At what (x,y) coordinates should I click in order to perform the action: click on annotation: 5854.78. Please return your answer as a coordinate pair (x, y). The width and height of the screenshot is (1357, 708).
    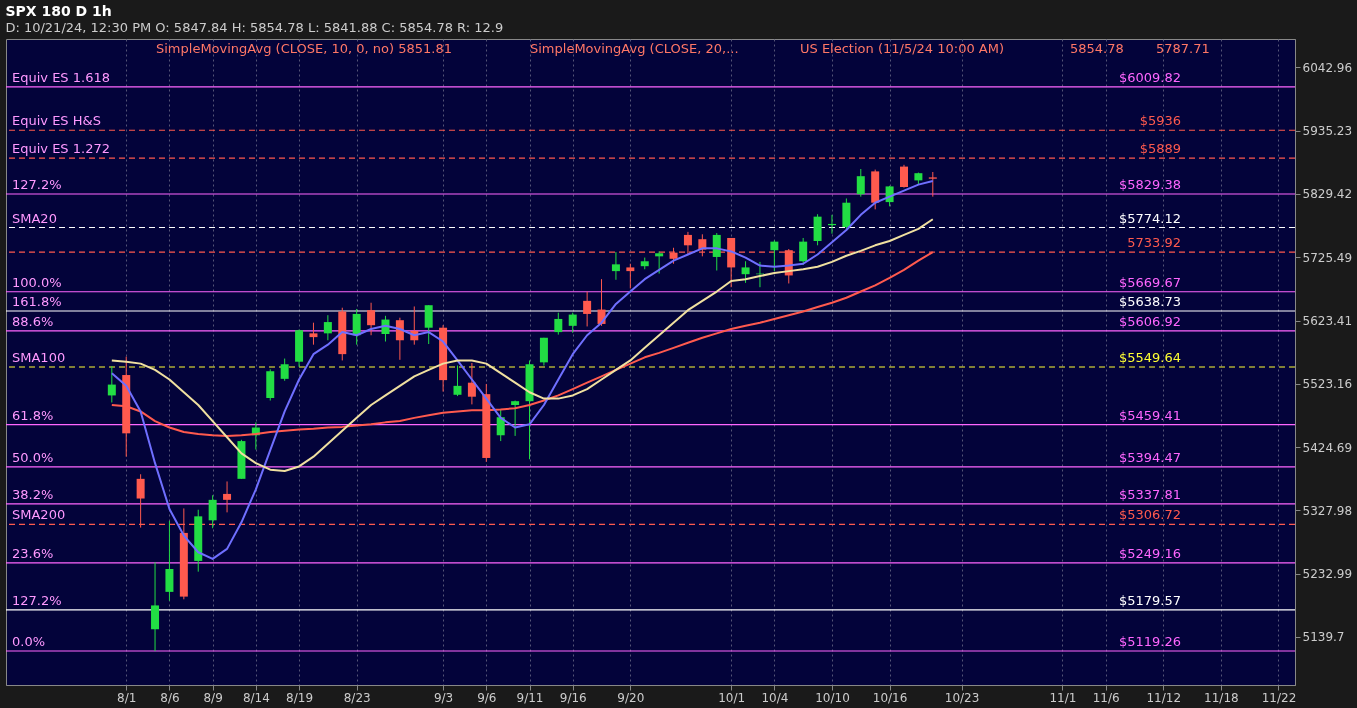
    Looking at the image, I should click on (1097, 48).